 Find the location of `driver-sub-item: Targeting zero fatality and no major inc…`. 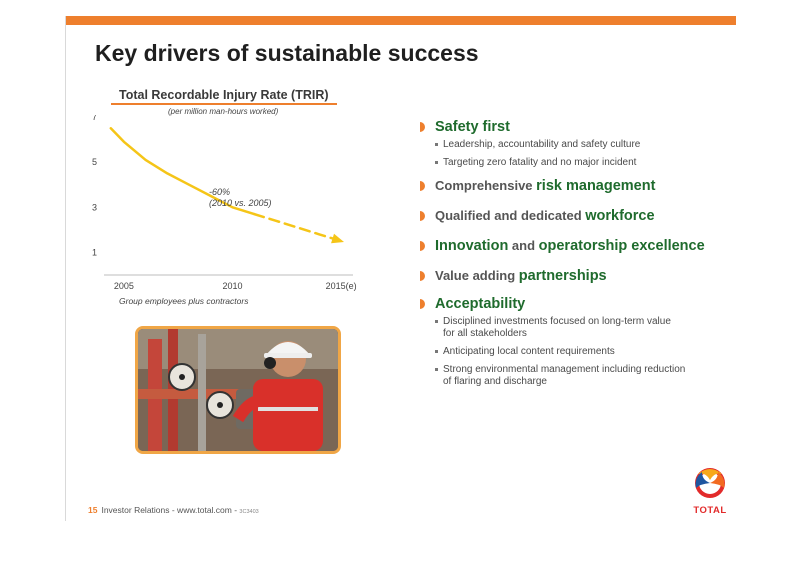

driver-sub-item: Targeting zero fatality and no major inc… is located at coordinates (592, 163).